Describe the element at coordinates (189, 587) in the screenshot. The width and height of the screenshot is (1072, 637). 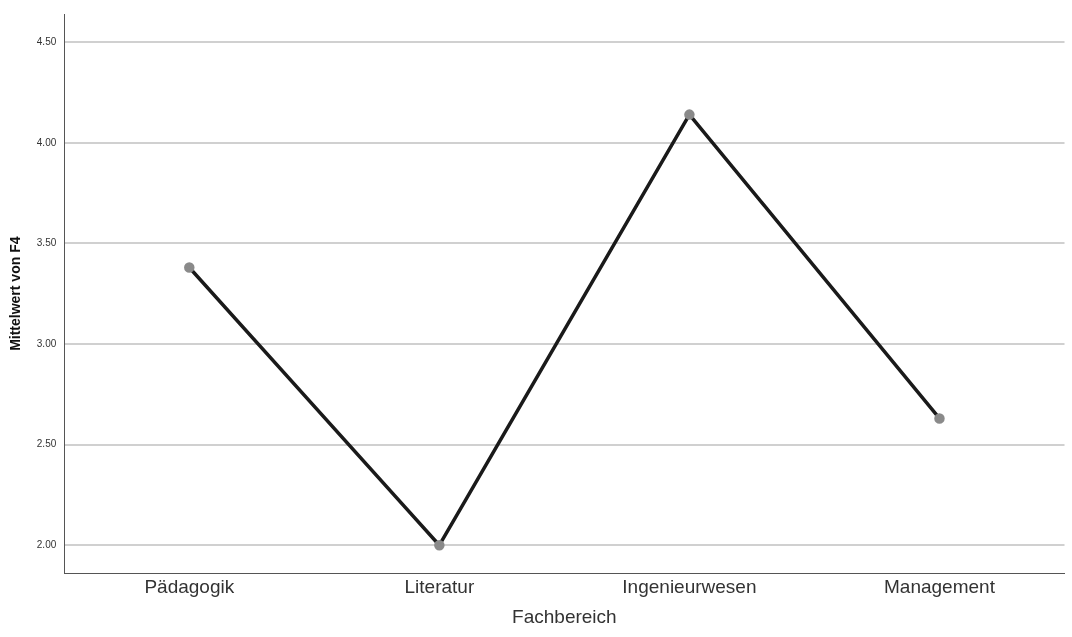
I see `x-tick-label: Pädagogik` at that location.